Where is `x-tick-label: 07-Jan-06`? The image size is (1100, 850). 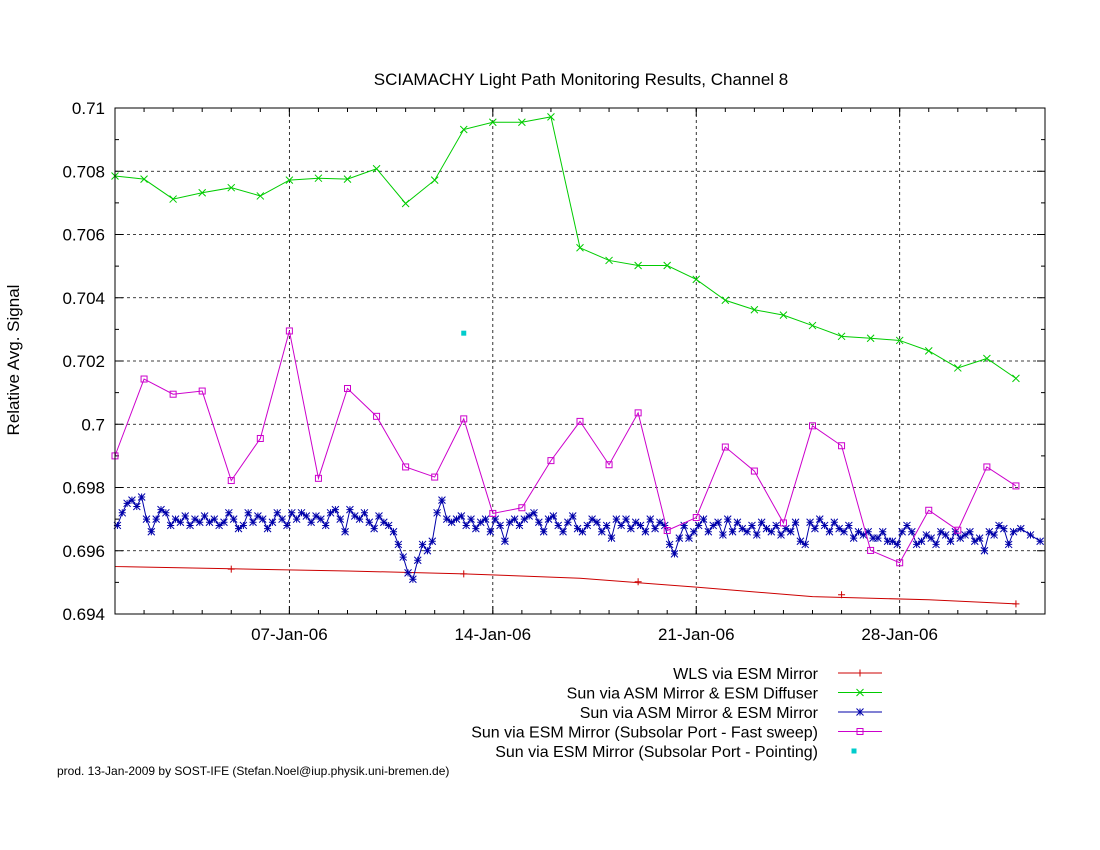
x-tick-label: 07-Jan-06 is located at coordinates (289, 634).